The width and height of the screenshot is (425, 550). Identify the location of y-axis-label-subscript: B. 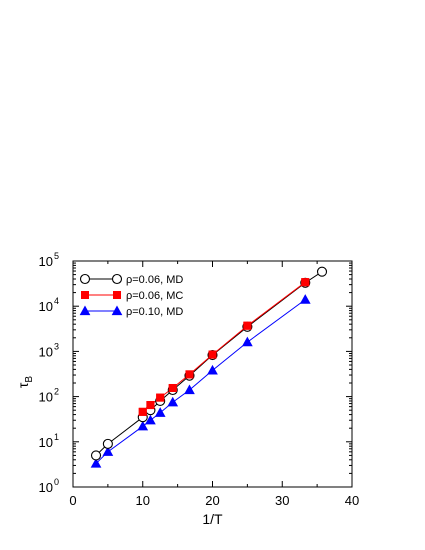
(29, 379).